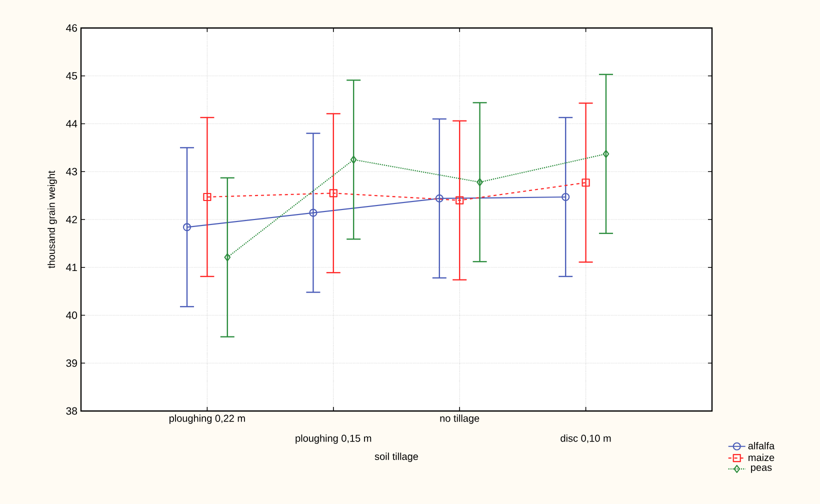 This screenshot has height=504, width=820. Describe the element at coordinates (72, 124) in the screenshot. I see `y-tick-label: 44` at that location.